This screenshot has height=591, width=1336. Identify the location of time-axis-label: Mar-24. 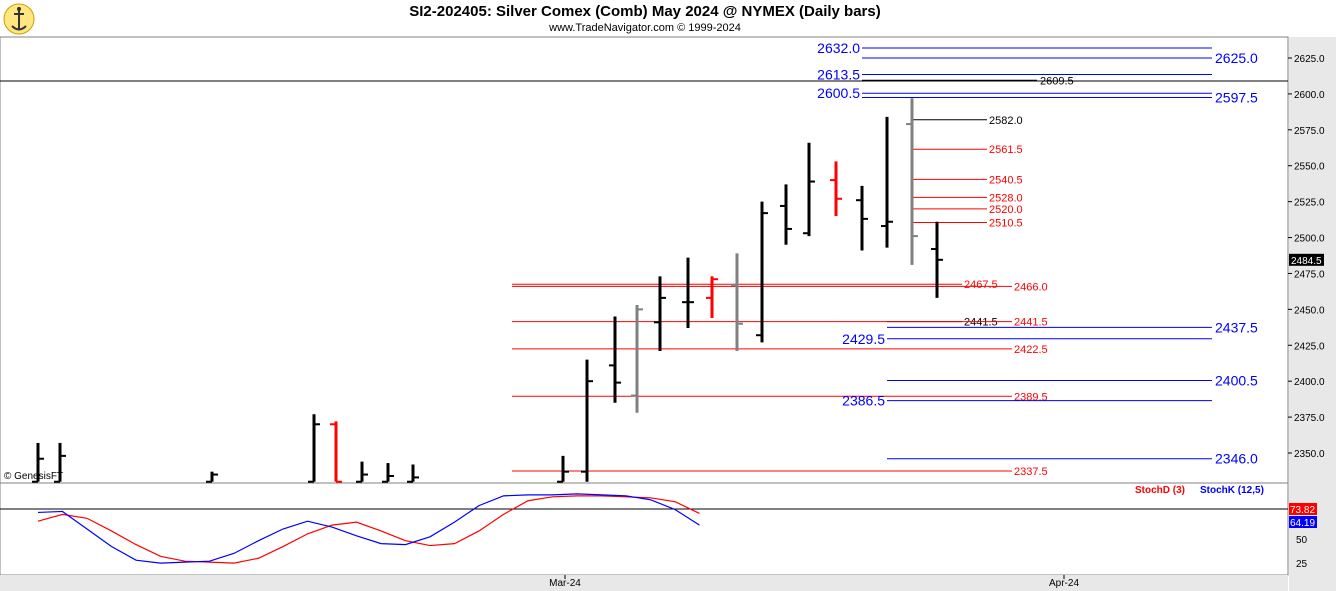
(565, 583).